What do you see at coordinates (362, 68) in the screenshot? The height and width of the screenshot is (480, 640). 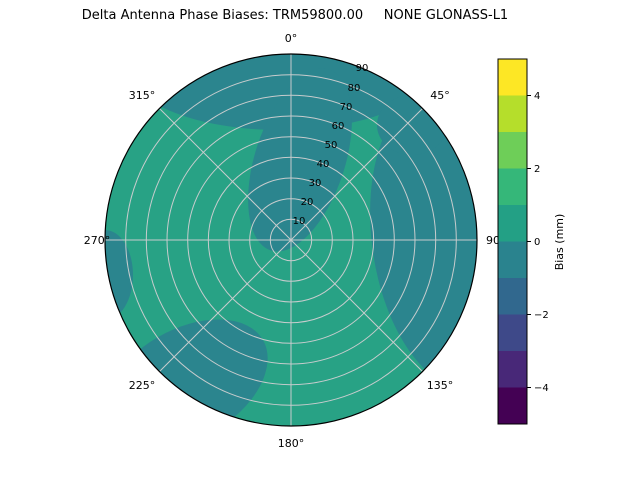 I see `radial-tick-90: 90` at bounding box center [362, 68].